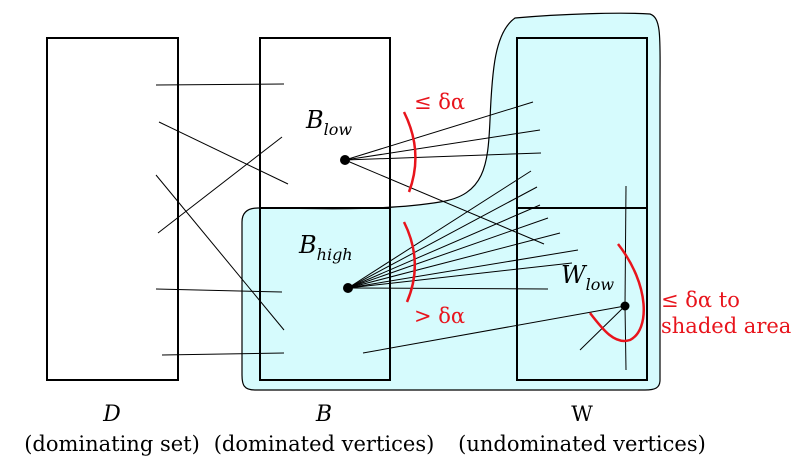 The height and width of the screenshot is (459, 803). What do you see at coordinates (617, 293) in the screenshot?
I see `w-low-degree-arc` at bounding box center [617, 293].